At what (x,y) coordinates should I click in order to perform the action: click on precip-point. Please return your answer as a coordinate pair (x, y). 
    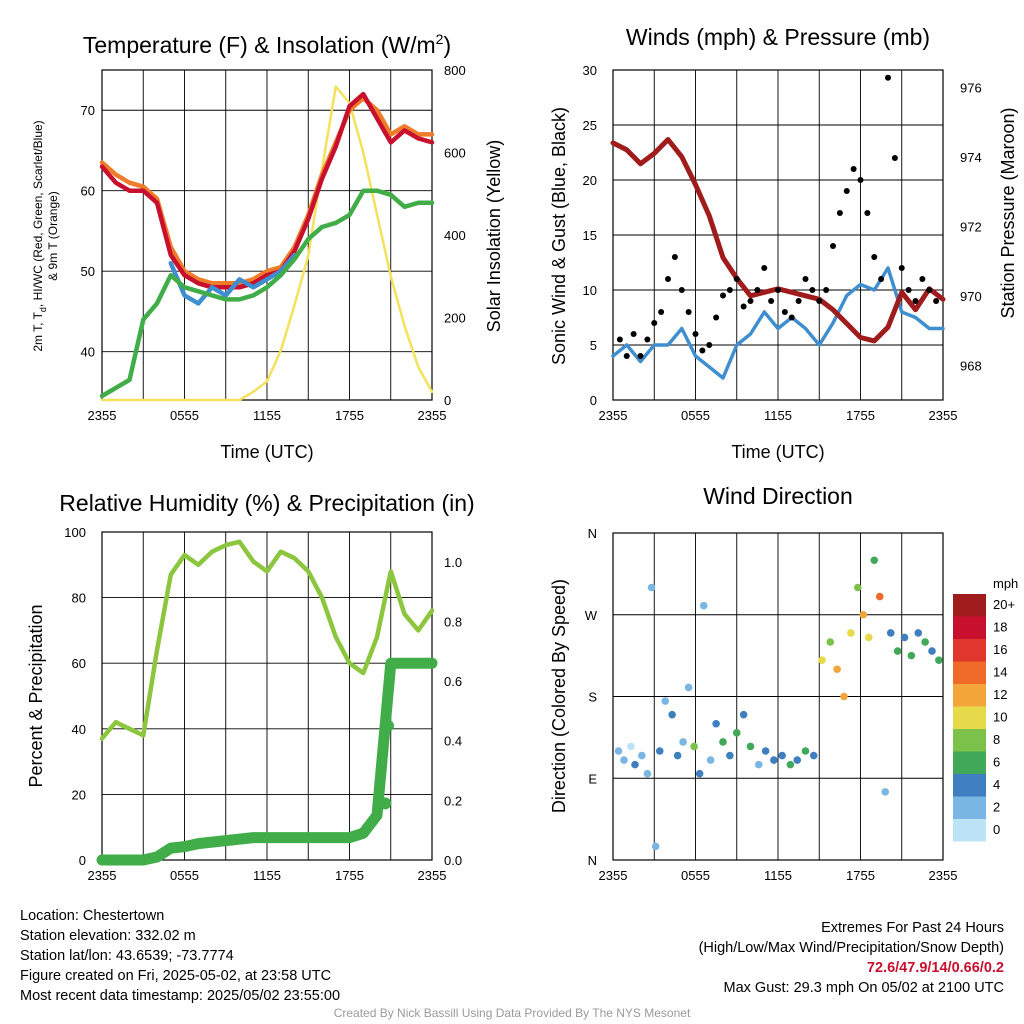
    Looking at the image, I should click on (388, 725).